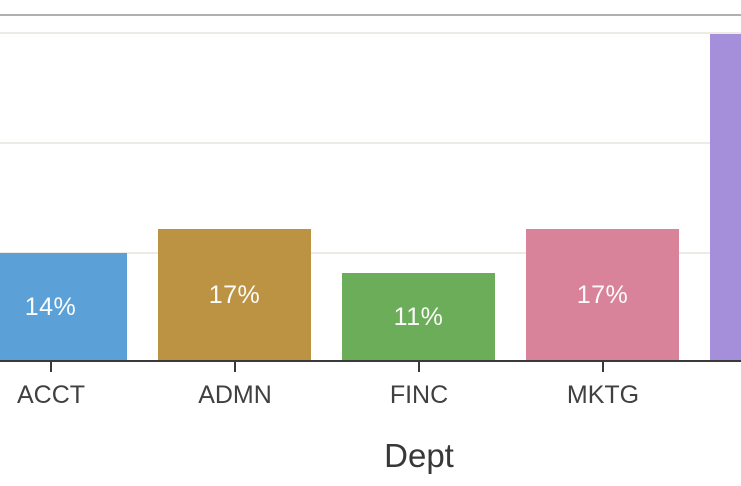 This screenshot has width=741, height=486. What do you see at coordinates (603, 395) in the screenshot?
I see `x-tick-label-mktg: MKTG` at bounding box center [603, 395].